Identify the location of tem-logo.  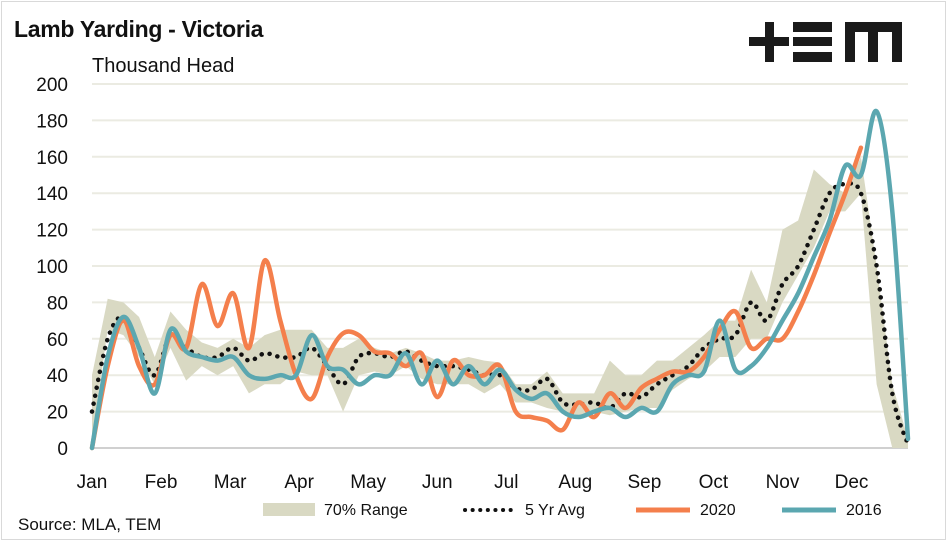
(825, 42).